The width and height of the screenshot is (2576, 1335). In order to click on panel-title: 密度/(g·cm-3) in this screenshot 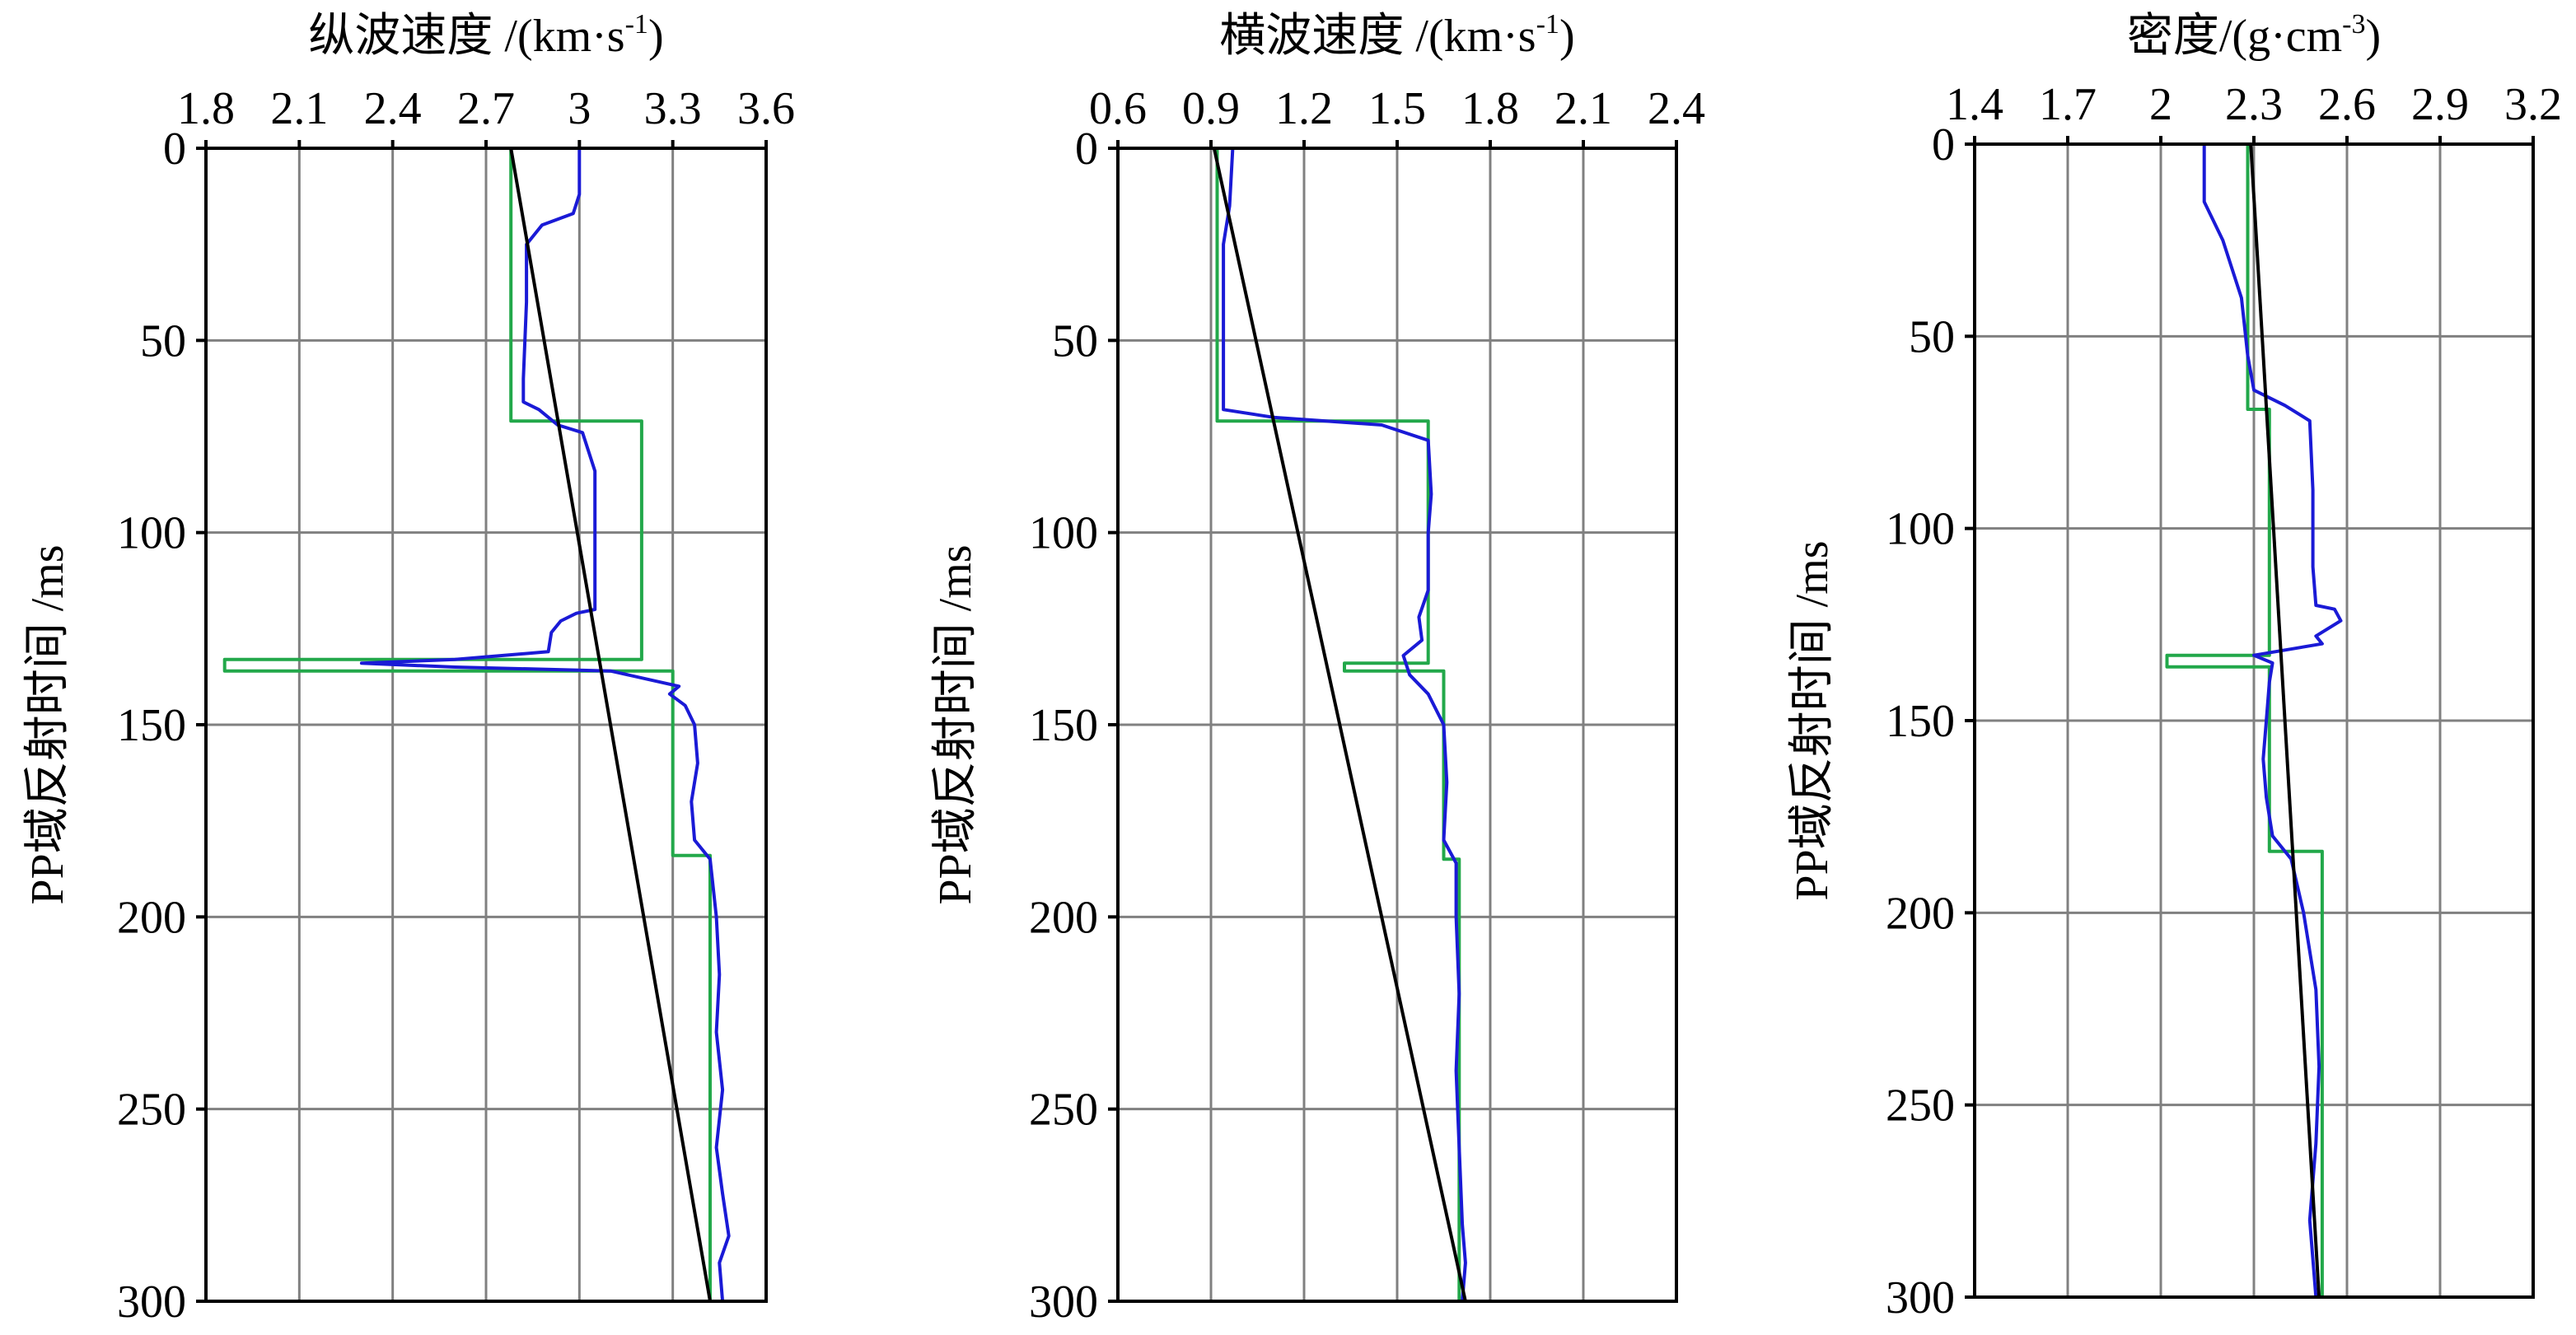, I will do `click(2254, 35)`.